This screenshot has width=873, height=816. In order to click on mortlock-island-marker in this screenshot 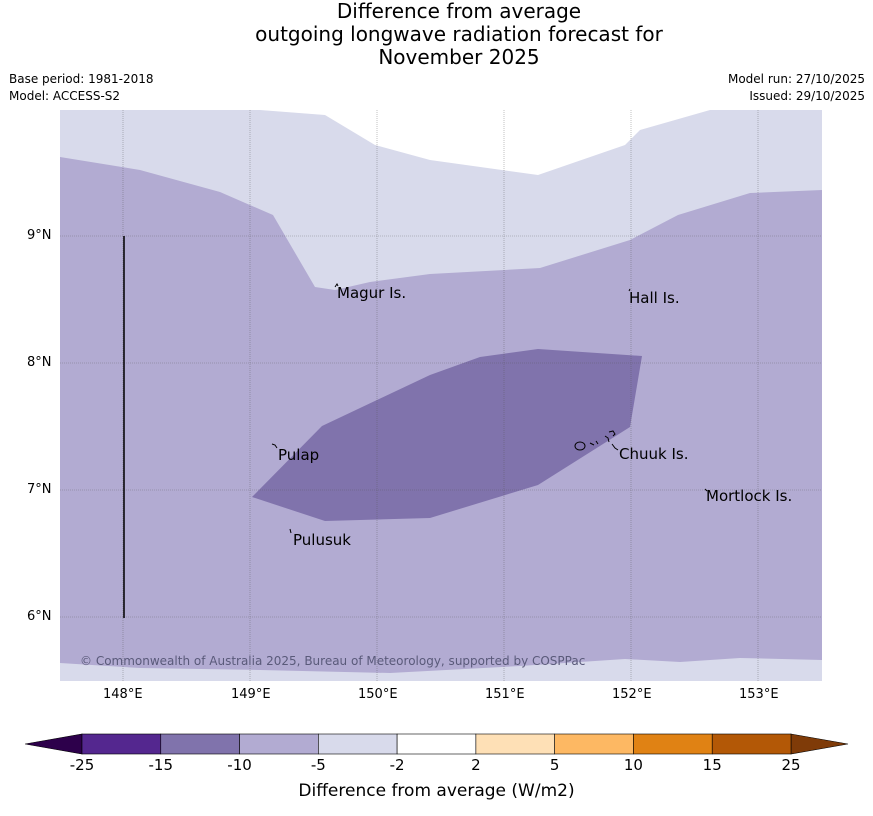, I will do `click(706, 490)`.